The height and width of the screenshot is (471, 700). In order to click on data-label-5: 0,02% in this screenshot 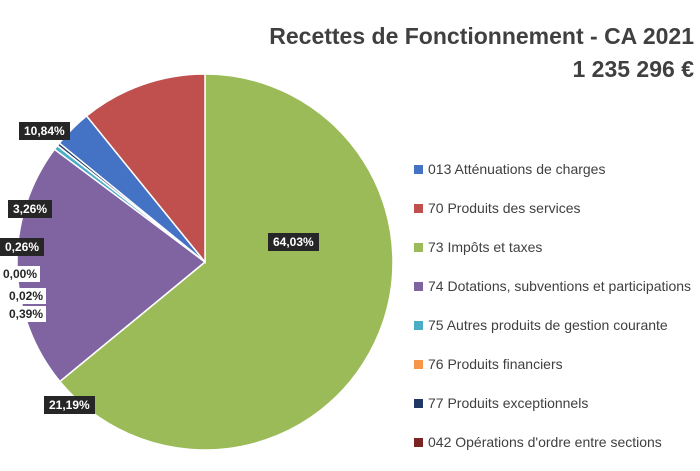, I will do `click(26, 296)`.